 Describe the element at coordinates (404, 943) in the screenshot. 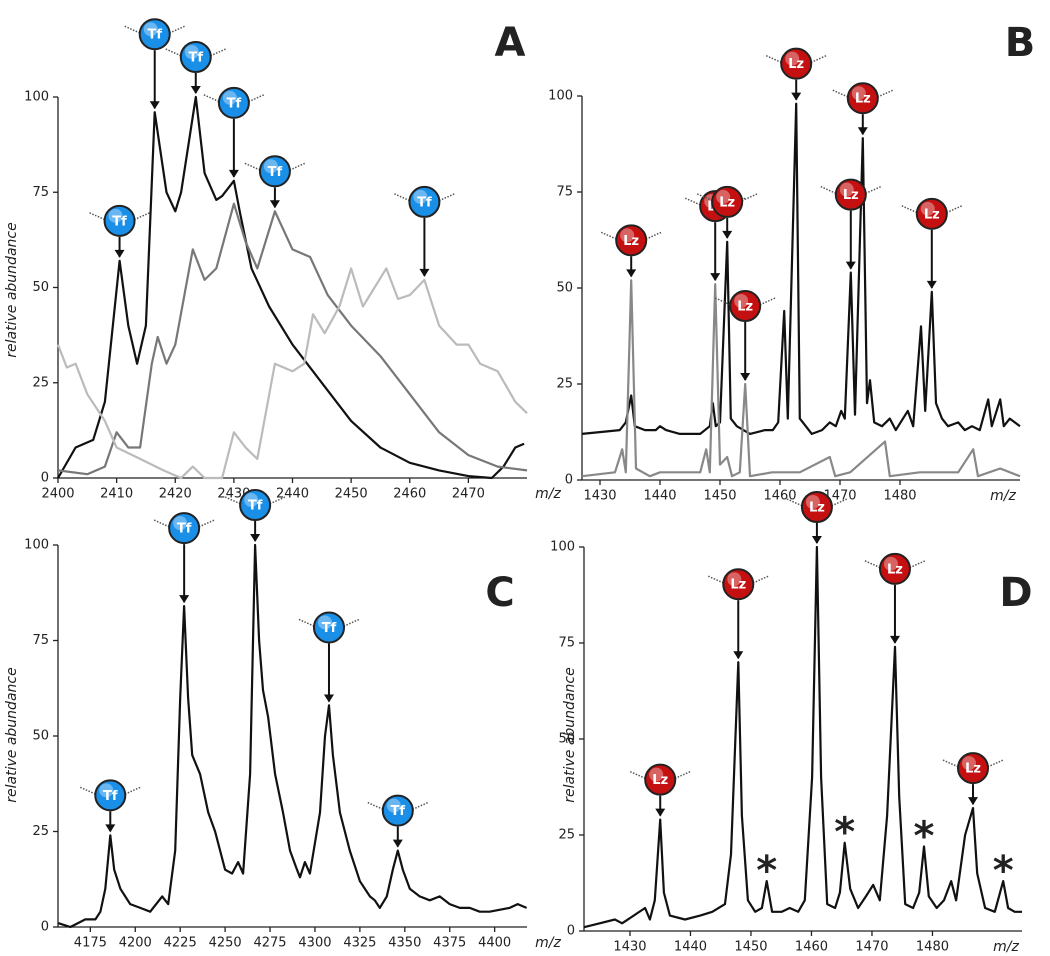

I see `x-tick-label: 4350` at that location.